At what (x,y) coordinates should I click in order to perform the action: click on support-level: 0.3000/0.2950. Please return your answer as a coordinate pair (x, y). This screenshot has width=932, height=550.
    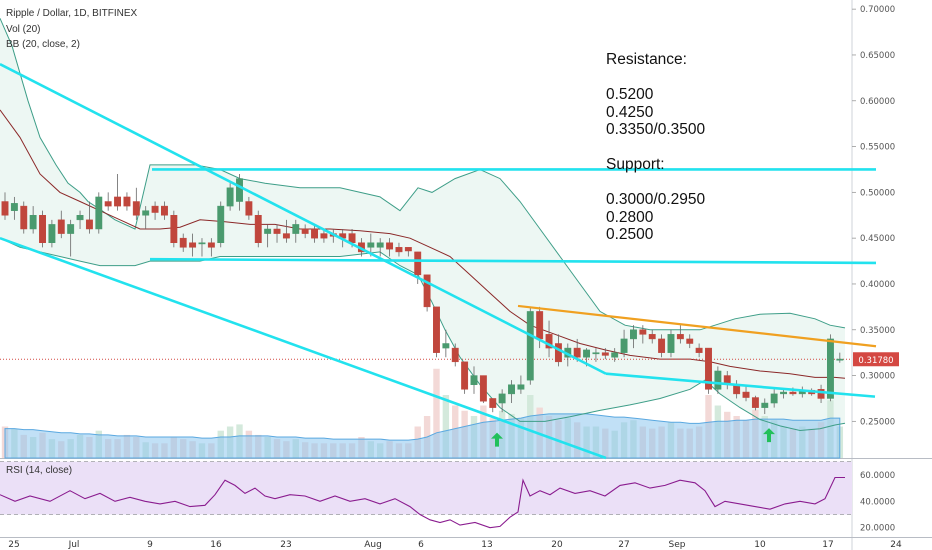
    Looking at the image, I should click on (656, 199).